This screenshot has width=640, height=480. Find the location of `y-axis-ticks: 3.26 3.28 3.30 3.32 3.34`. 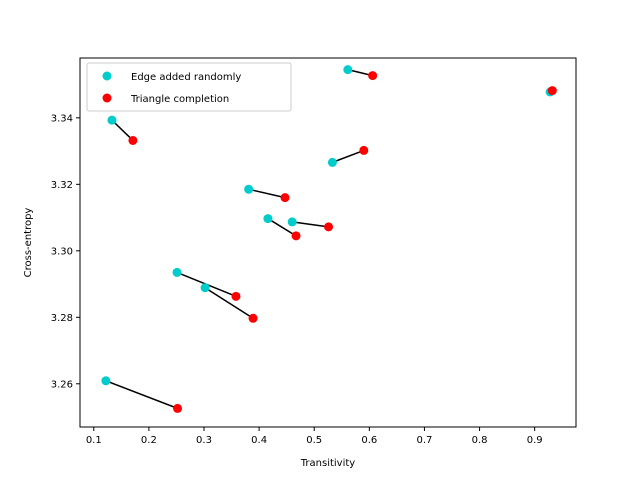

y-axis-ticks: 3.26 3.28 3.30 3.32 3.34 is located at coordinates (65, 251).